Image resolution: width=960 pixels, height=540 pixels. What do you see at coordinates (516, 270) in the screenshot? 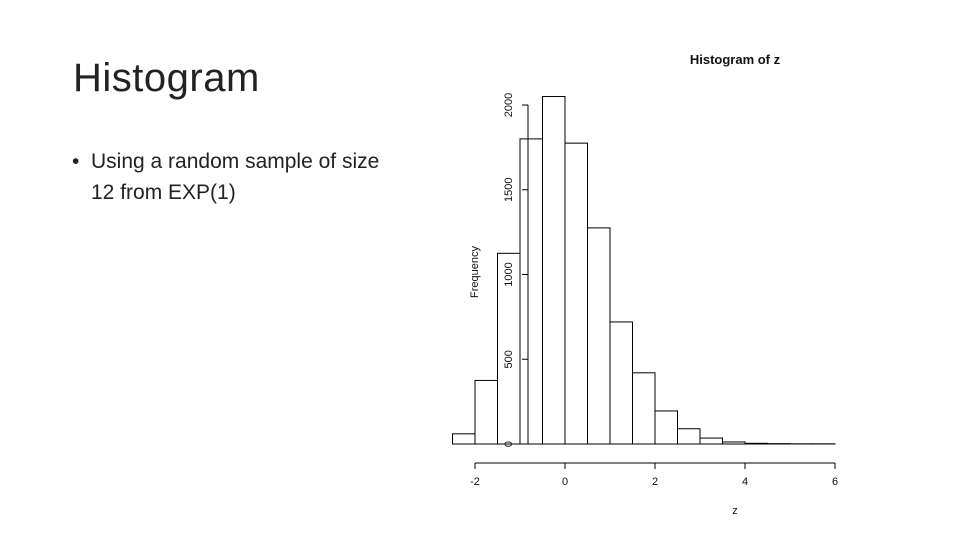
I see `y-axis: 0 500 1000 1500 2000` at bounding box center [516, 270].